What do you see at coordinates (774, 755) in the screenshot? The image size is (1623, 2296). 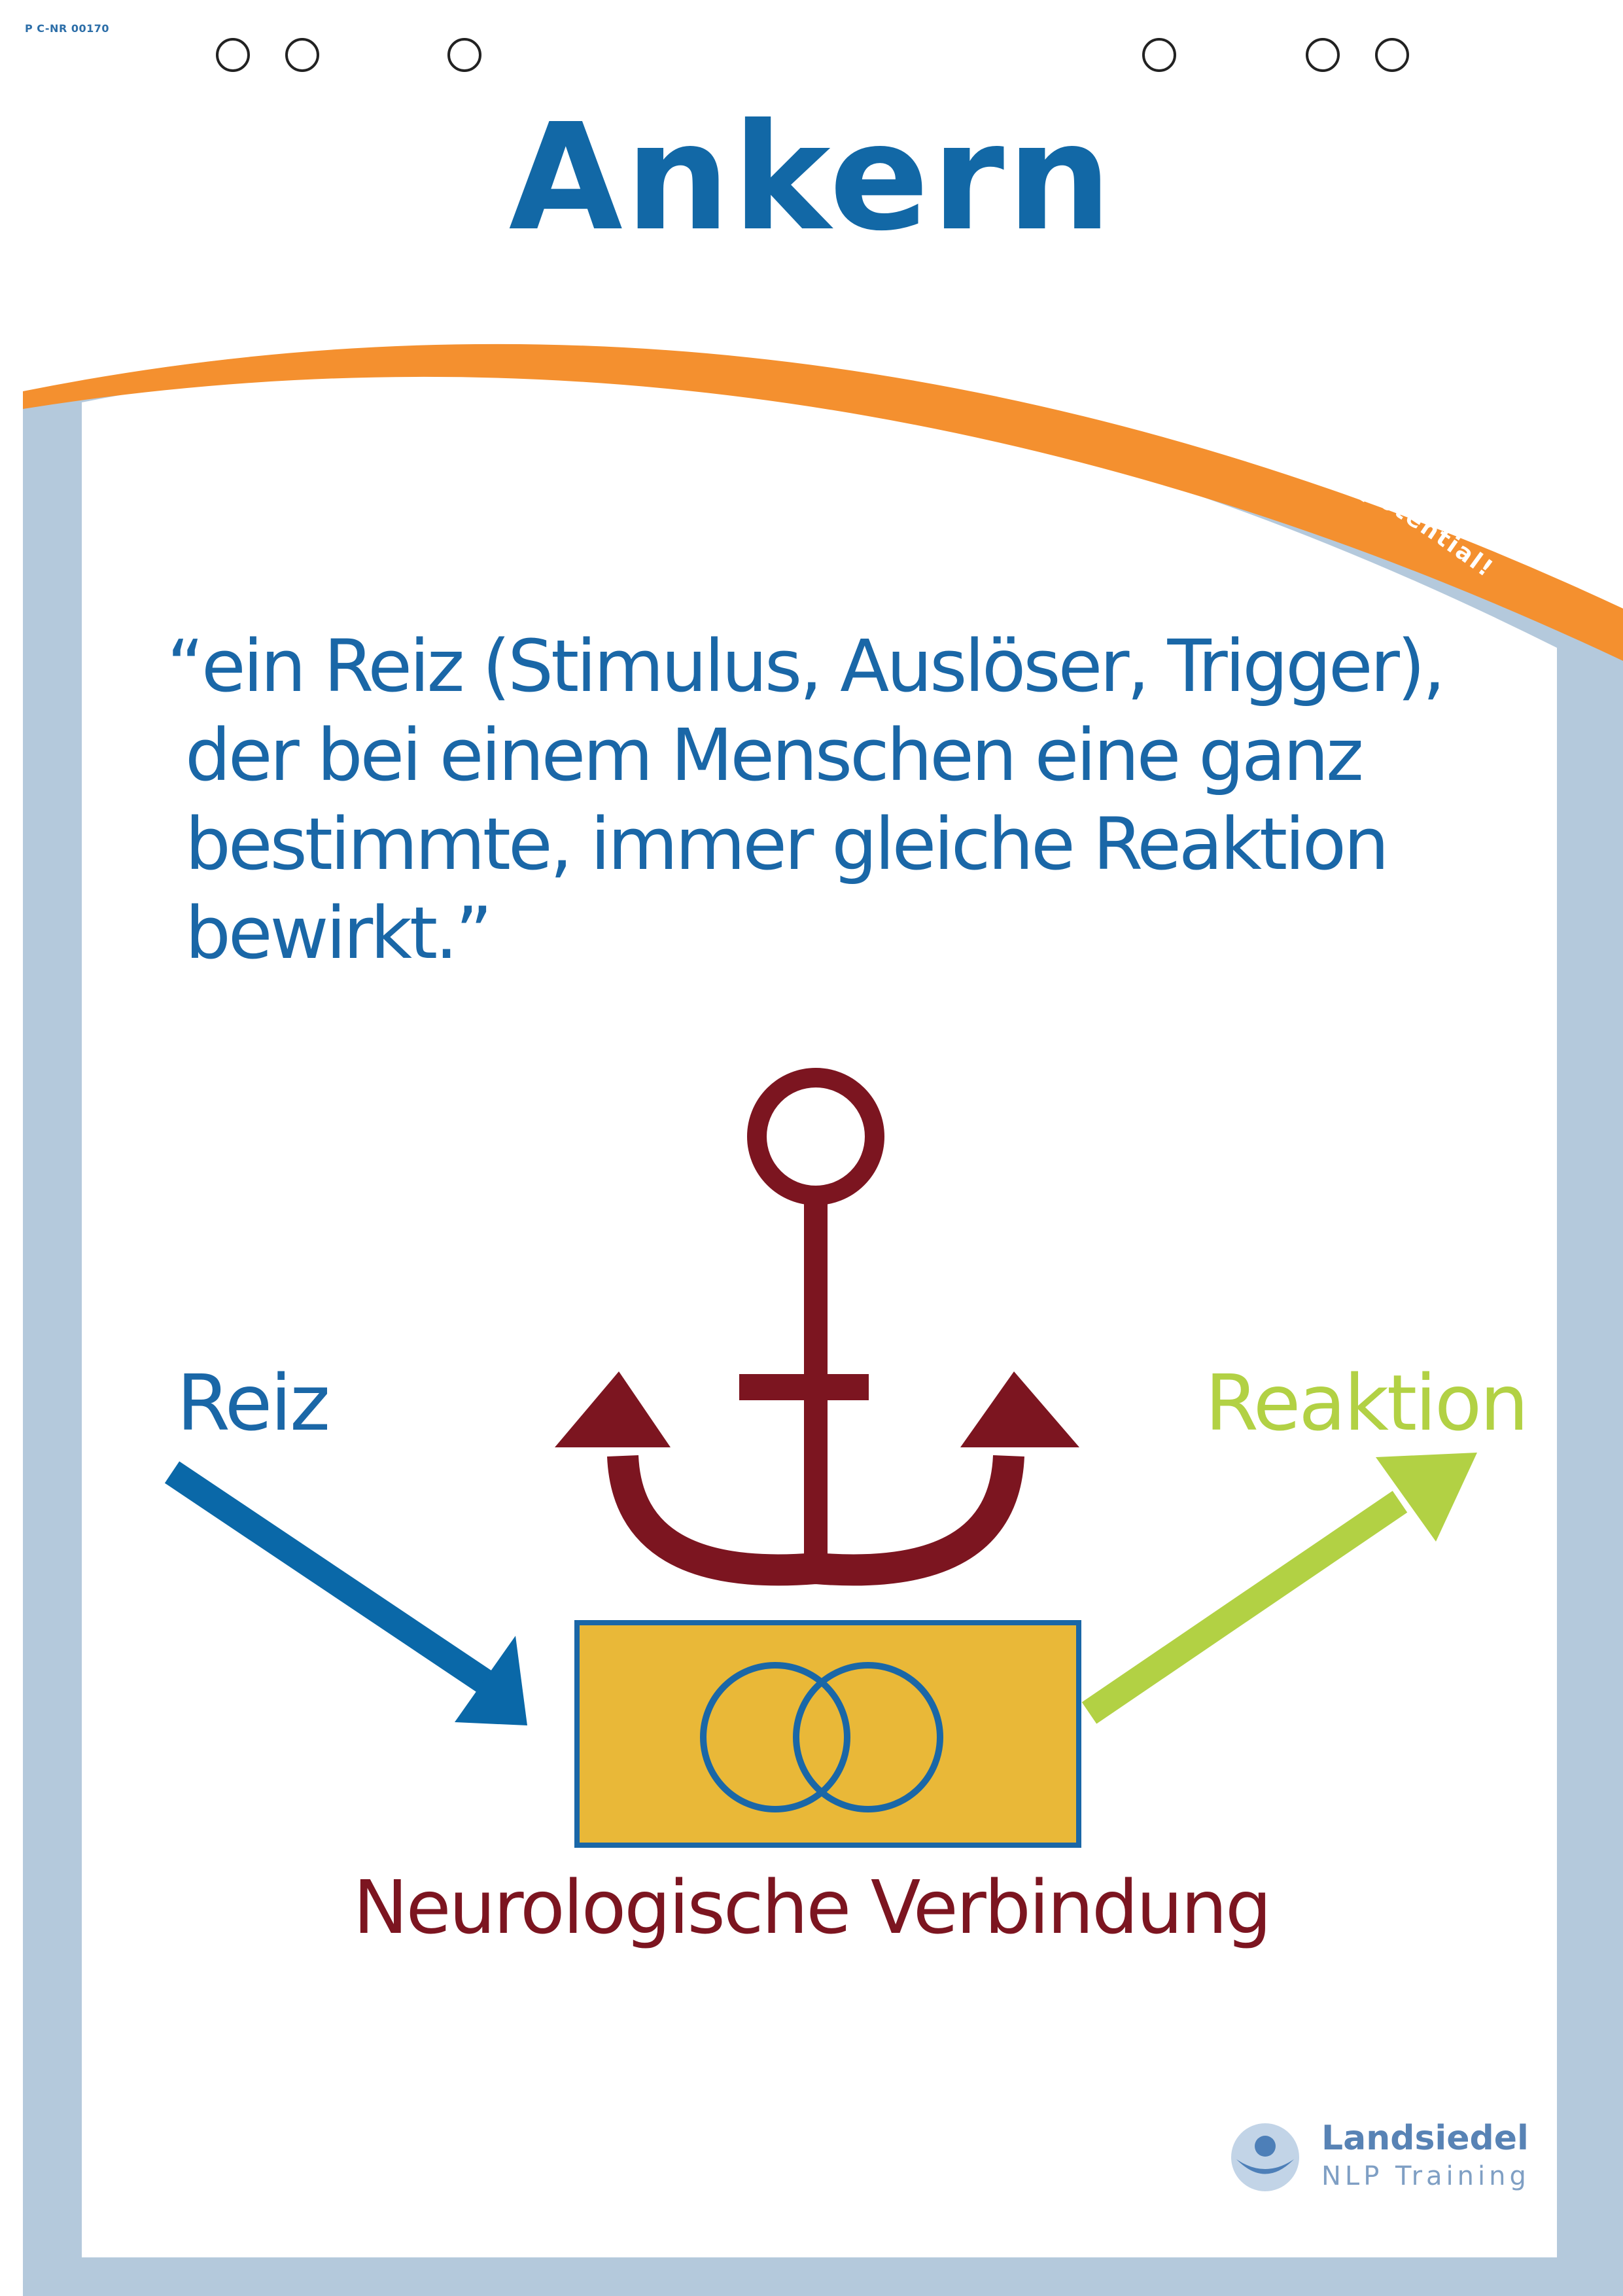 I see `quote-line: der bei einem Menschen eine ganz` at bounding box center [774, 755].